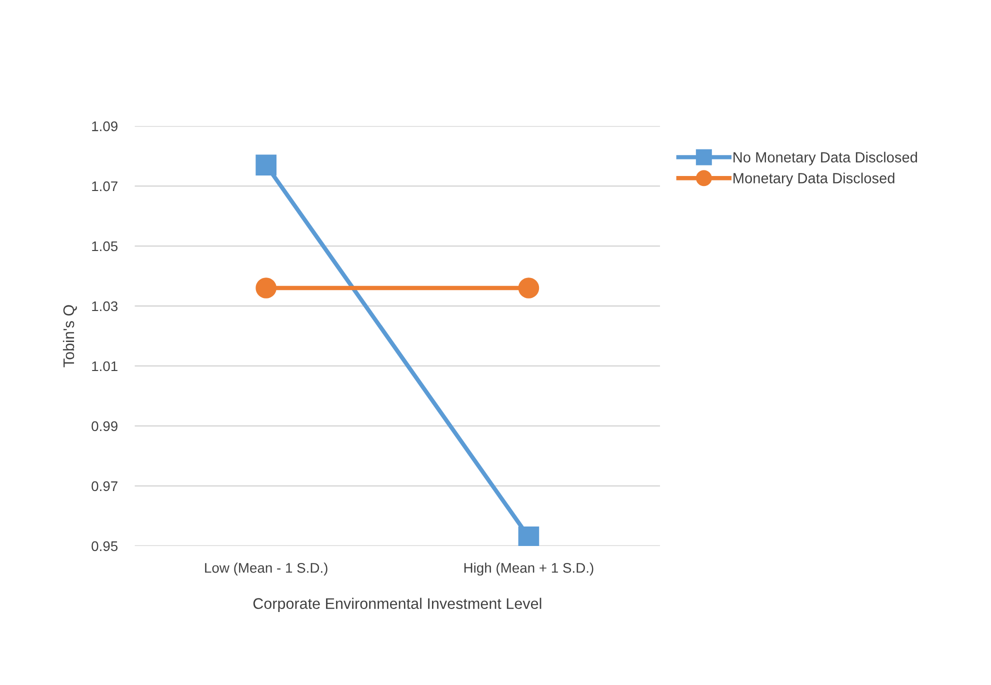  I want to click on x-axis-title: Corporate Environmental Investment Level, so click(397, 605).